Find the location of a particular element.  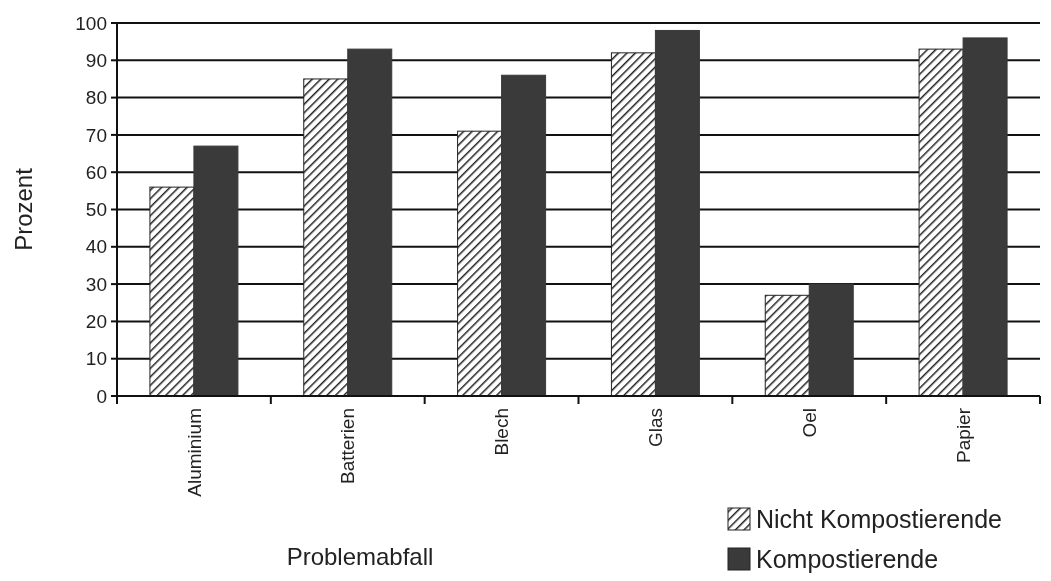

x-axis-title: Problemabfall is located at coordinates (360, 556).